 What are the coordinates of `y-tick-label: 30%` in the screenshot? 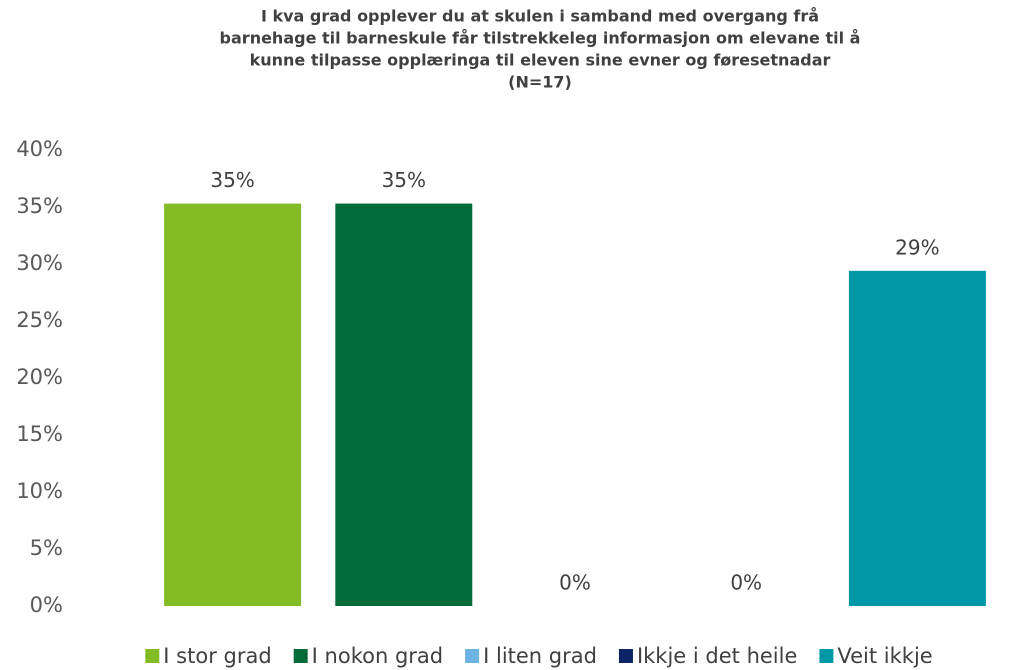 It's located at (39, 263).